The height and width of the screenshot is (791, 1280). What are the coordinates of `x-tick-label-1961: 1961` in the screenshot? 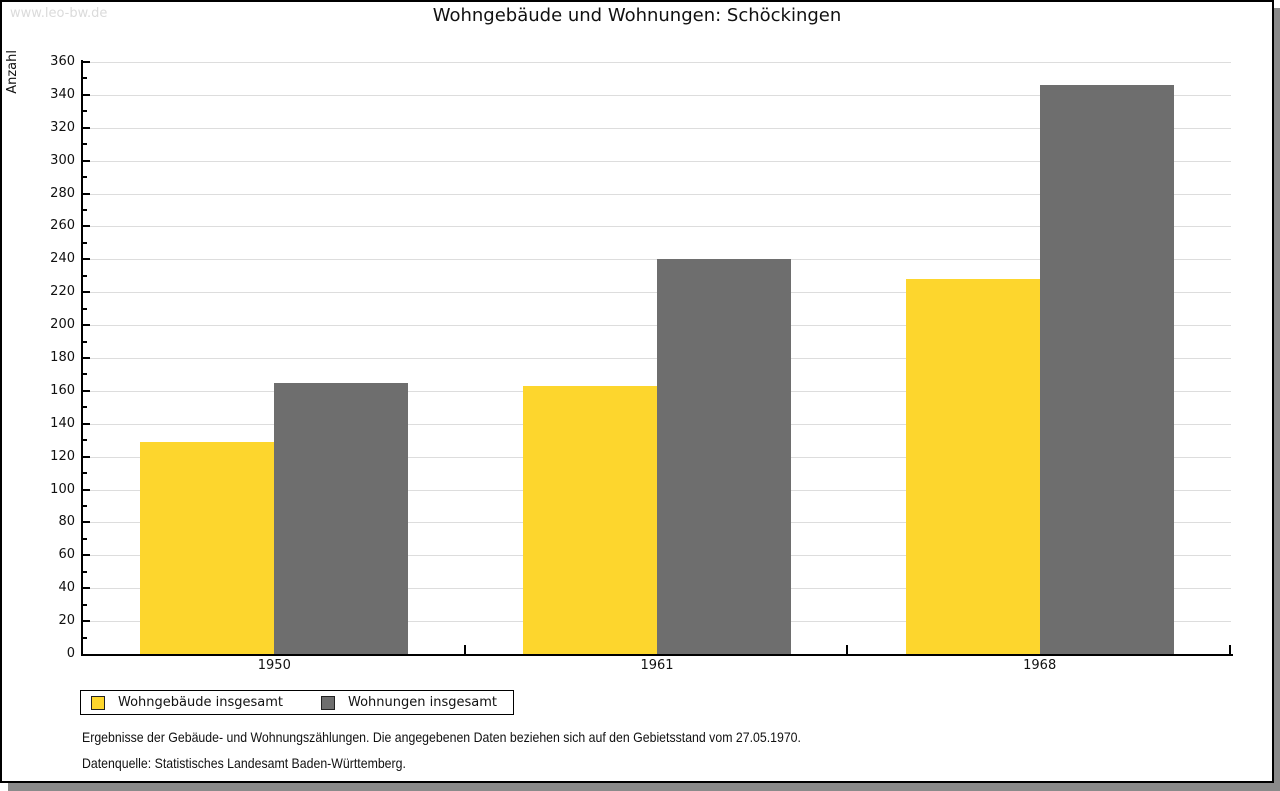 It's located at (657, 665).